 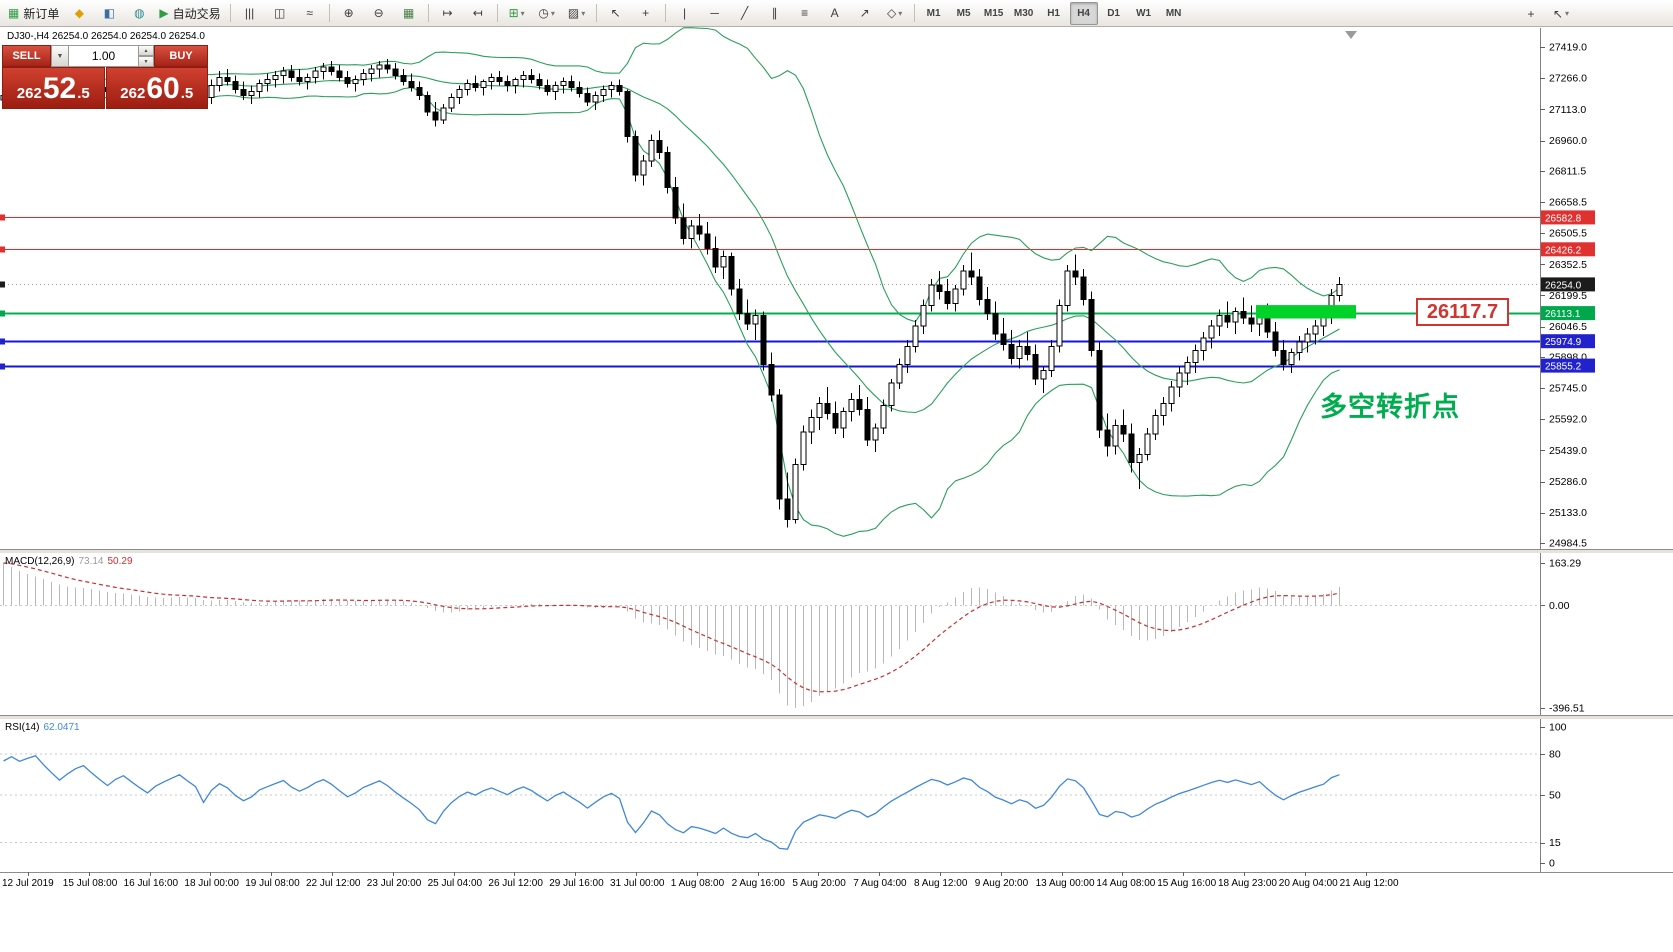 I want to click on price-scale-background, so click(x=1606, y=450).